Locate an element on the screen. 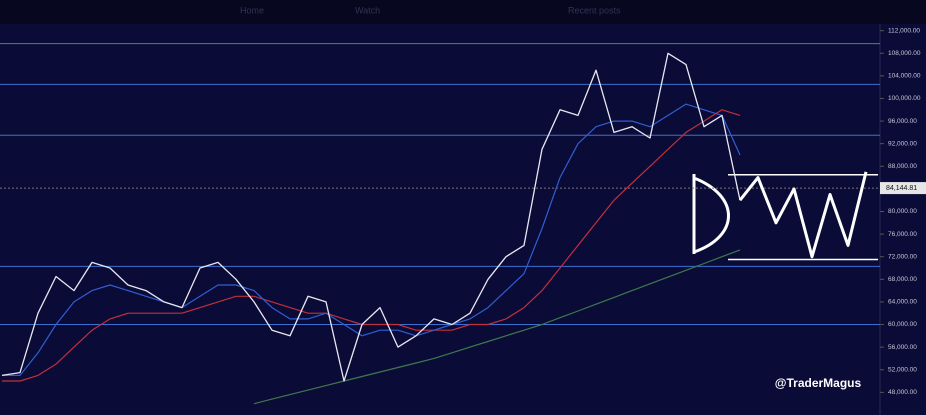  top-bar is located at coordinates (463, 12).